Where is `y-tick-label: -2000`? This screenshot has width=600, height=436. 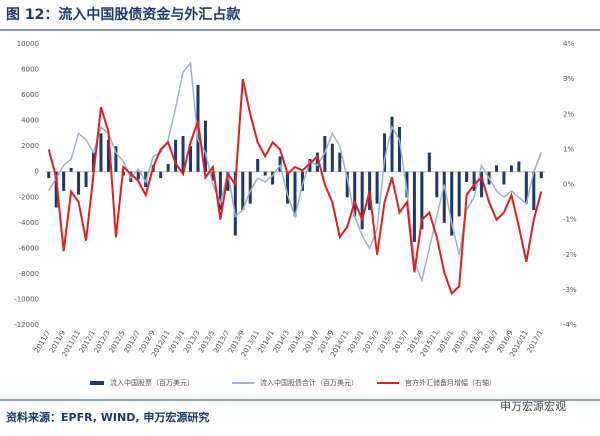 y-tick-label: -2000 is located at coordinates (29, 197).